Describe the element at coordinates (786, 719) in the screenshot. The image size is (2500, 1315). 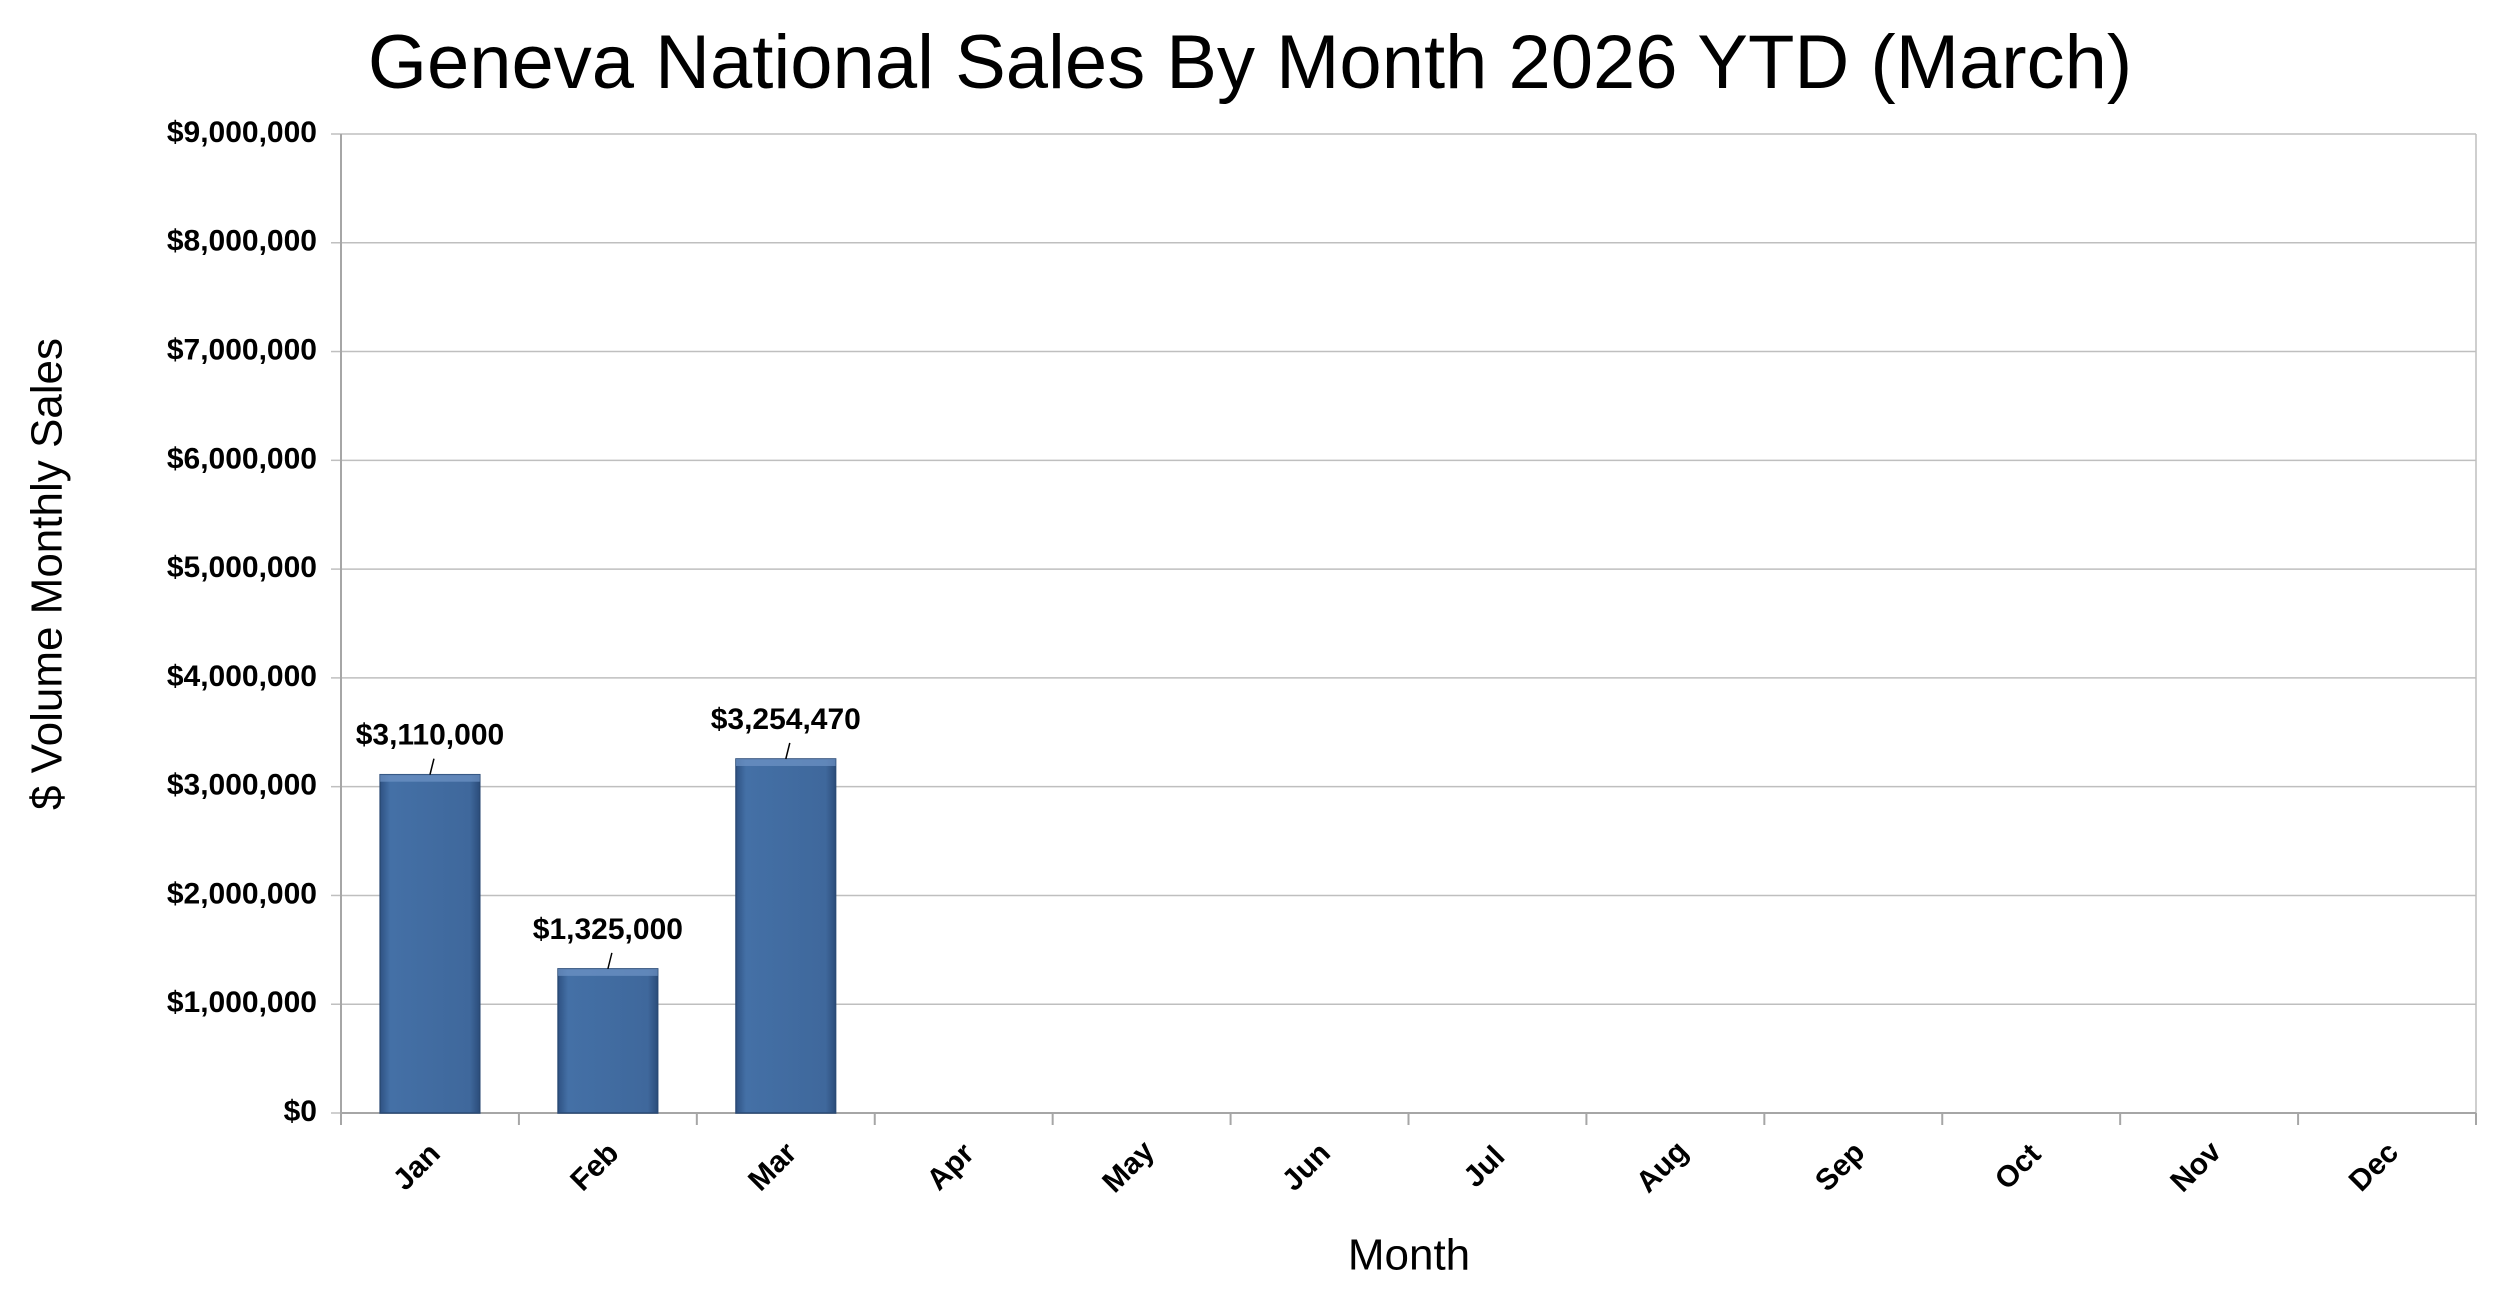
I see `data-label: $3,254,470` at that location.